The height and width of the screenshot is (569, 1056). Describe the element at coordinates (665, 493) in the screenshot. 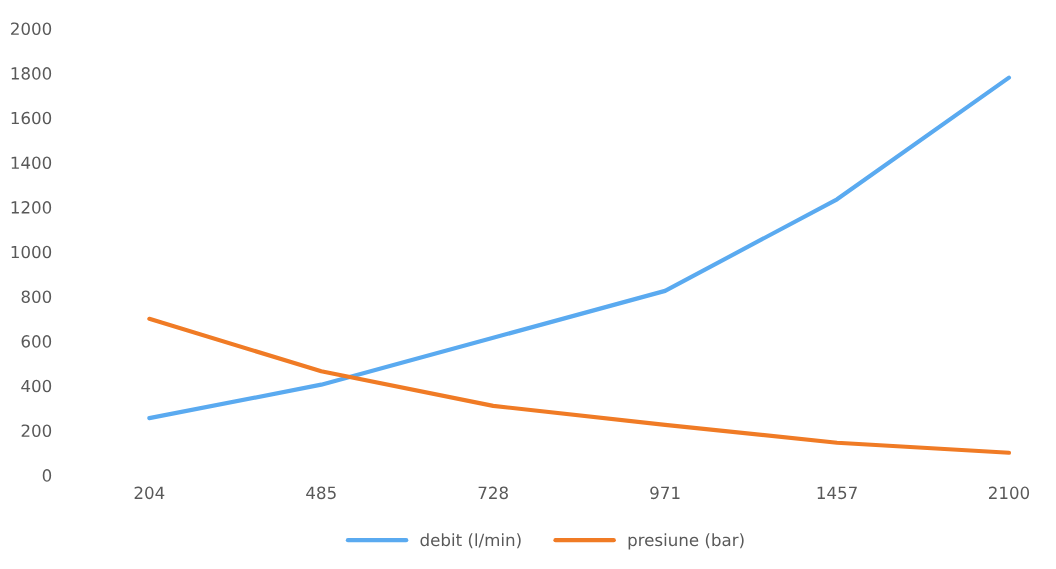

I see `x-tick-label: 971` at that location.